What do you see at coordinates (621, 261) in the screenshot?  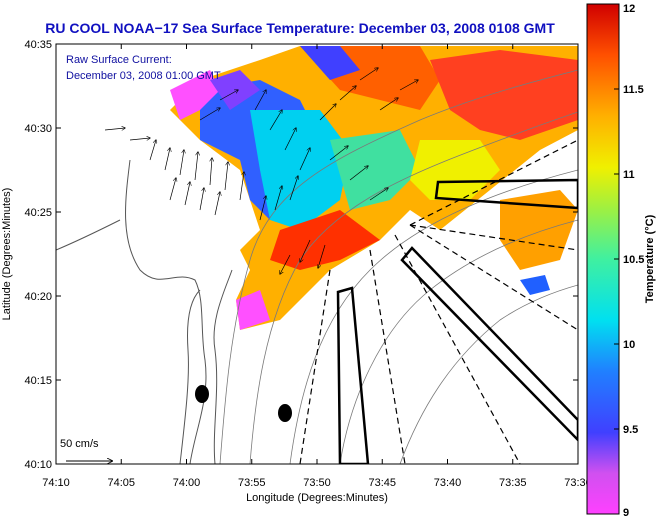 I see `colorbar: 12 11.5 11 10.5 10 9.5 9 Temperature (°C)` at bounding box center [621, 261].